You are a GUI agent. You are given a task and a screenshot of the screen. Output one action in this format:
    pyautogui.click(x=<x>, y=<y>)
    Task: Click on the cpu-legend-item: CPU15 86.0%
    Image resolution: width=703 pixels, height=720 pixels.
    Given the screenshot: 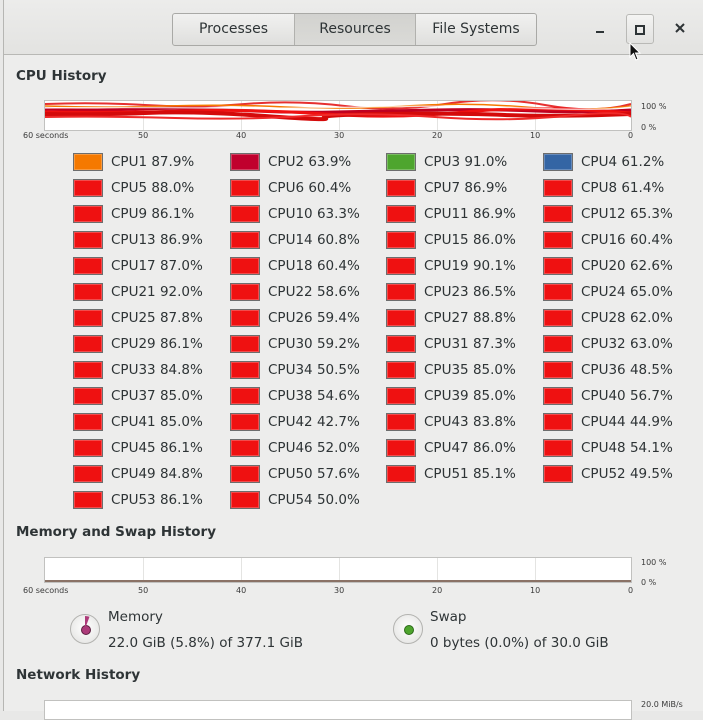 What is the action you would take?
    pyautogui.click(x=451, y=240)
    